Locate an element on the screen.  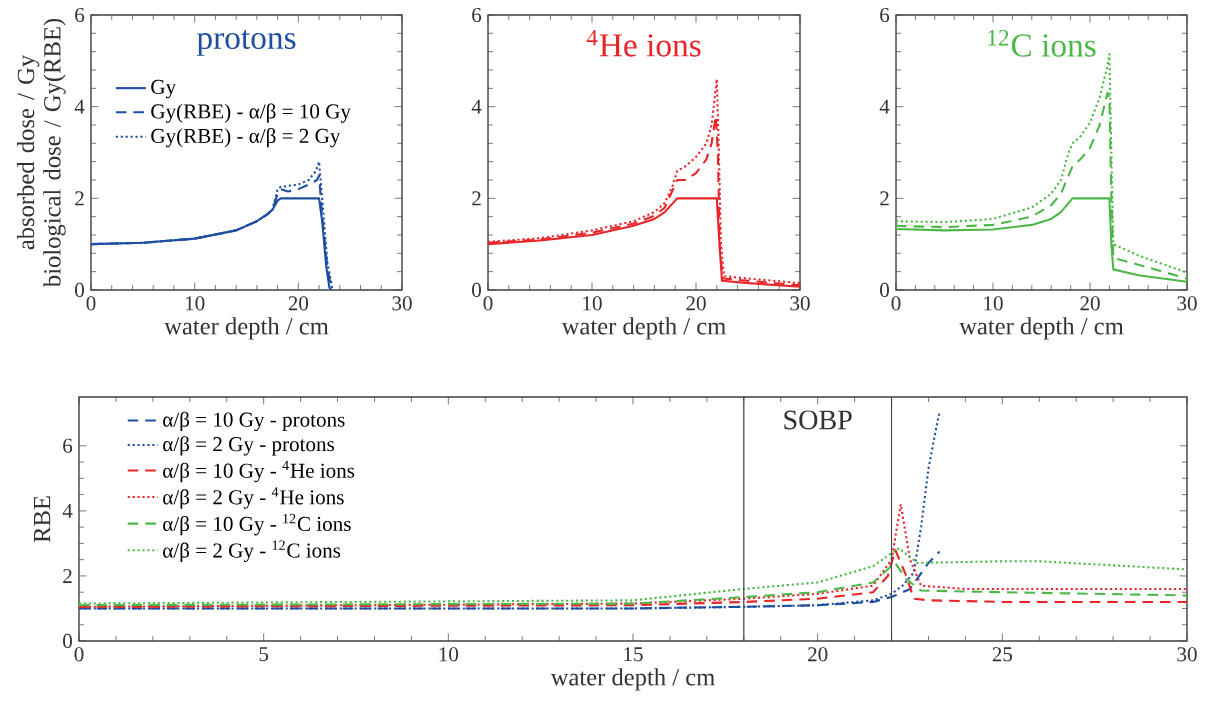
chart-title: protons is located at coordinates (246, 42).